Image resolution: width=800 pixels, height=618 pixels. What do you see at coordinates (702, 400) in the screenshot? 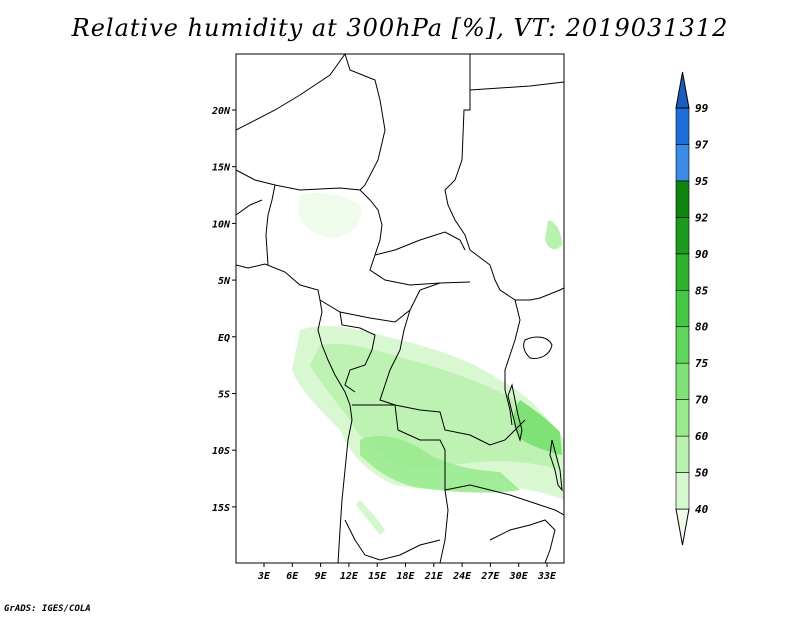
I see `colorbar-label: 70` at bounding box center [702, 400].